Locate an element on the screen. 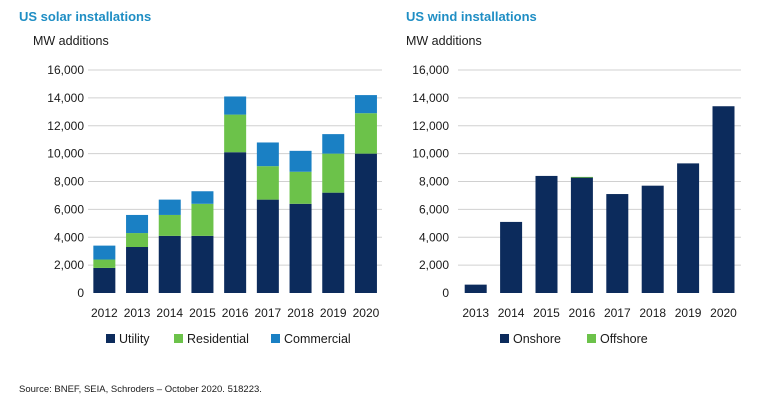 The image size is (758, 403). solar-y-tick-label: 8,000 is located at coordinates (69, 182).